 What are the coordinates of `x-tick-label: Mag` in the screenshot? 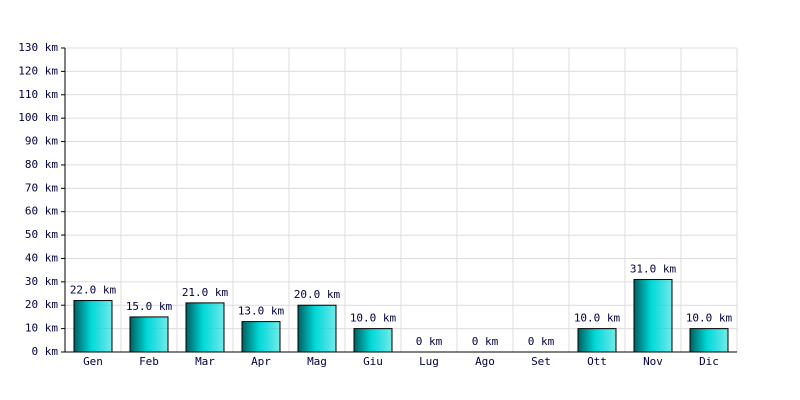 It's located at (317, 361).